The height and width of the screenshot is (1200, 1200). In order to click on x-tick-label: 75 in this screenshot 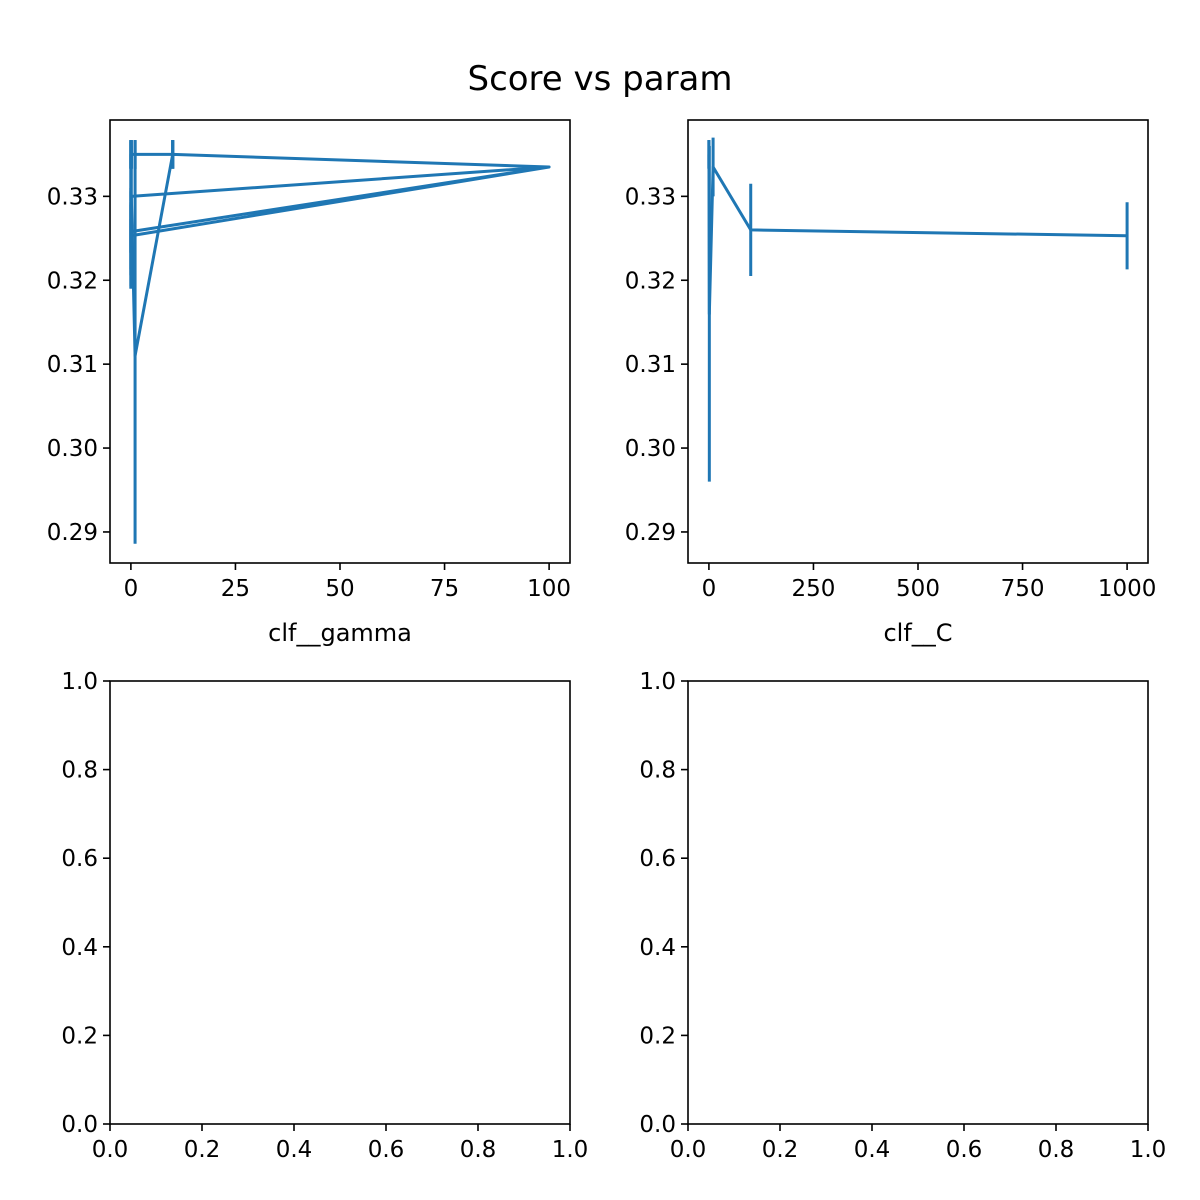, I will do `click(444, 589)`.